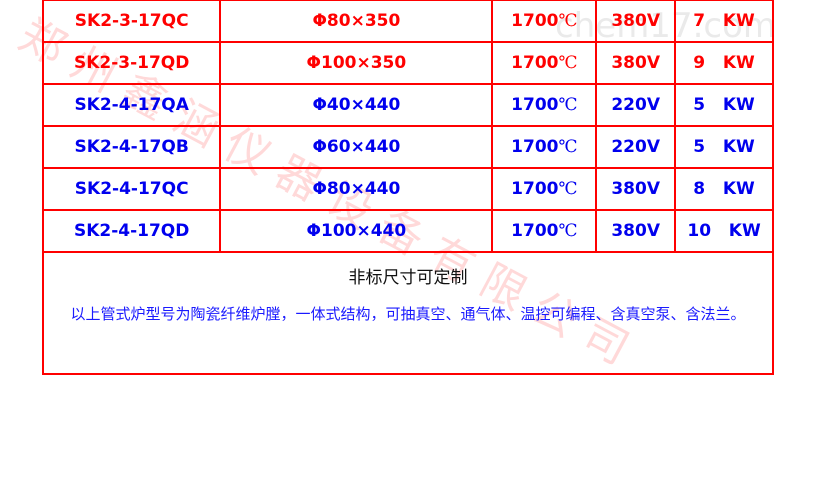 Image resolution: width=816 pixels, height=498 pixels. I want to click on model-cell: SK2-3-17QD, so click(131, 63).